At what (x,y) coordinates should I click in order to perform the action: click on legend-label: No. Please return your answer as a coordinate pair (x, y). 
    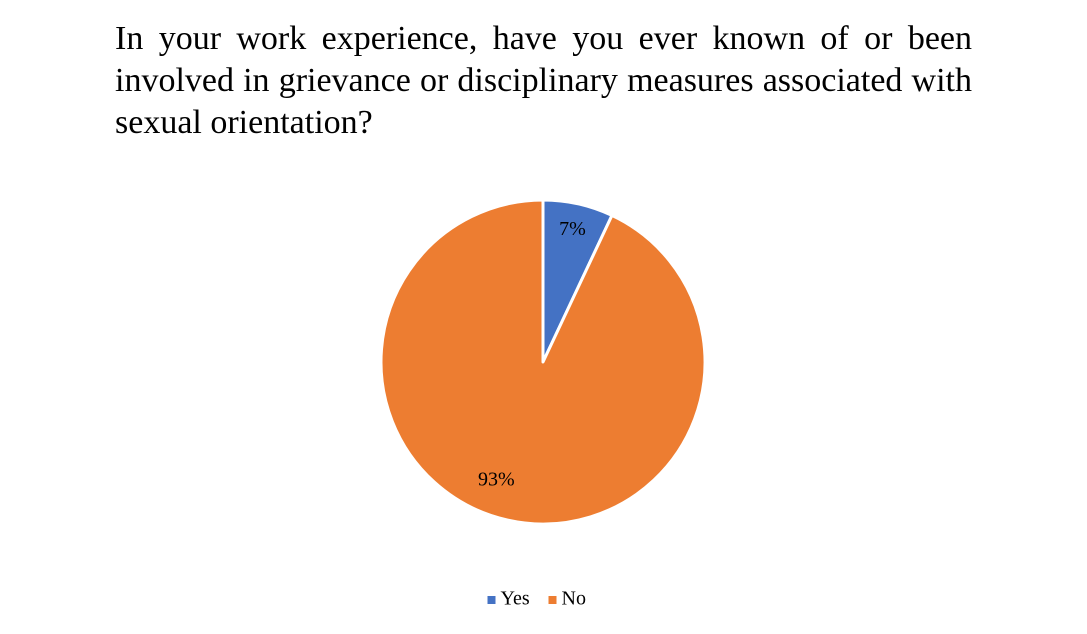
    Looking at the image, I should click on (574, 599).